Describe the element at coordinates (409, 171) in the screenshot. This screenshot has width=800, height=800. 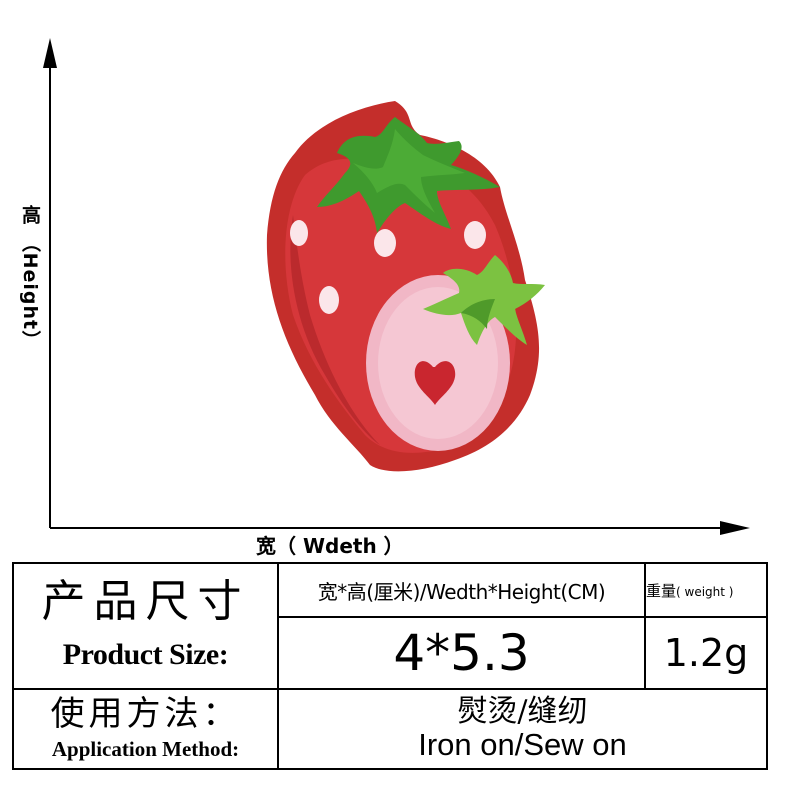
I see `main-leaves-highlight` at that location.